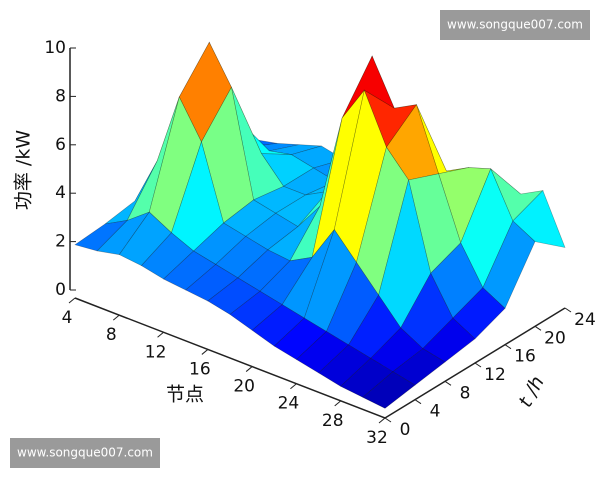 The height and width of the screenshot is (480, 600). Describe the element at coordinates (377, 438) in the screenshot. I see `x-tick-label: 32` at that location.